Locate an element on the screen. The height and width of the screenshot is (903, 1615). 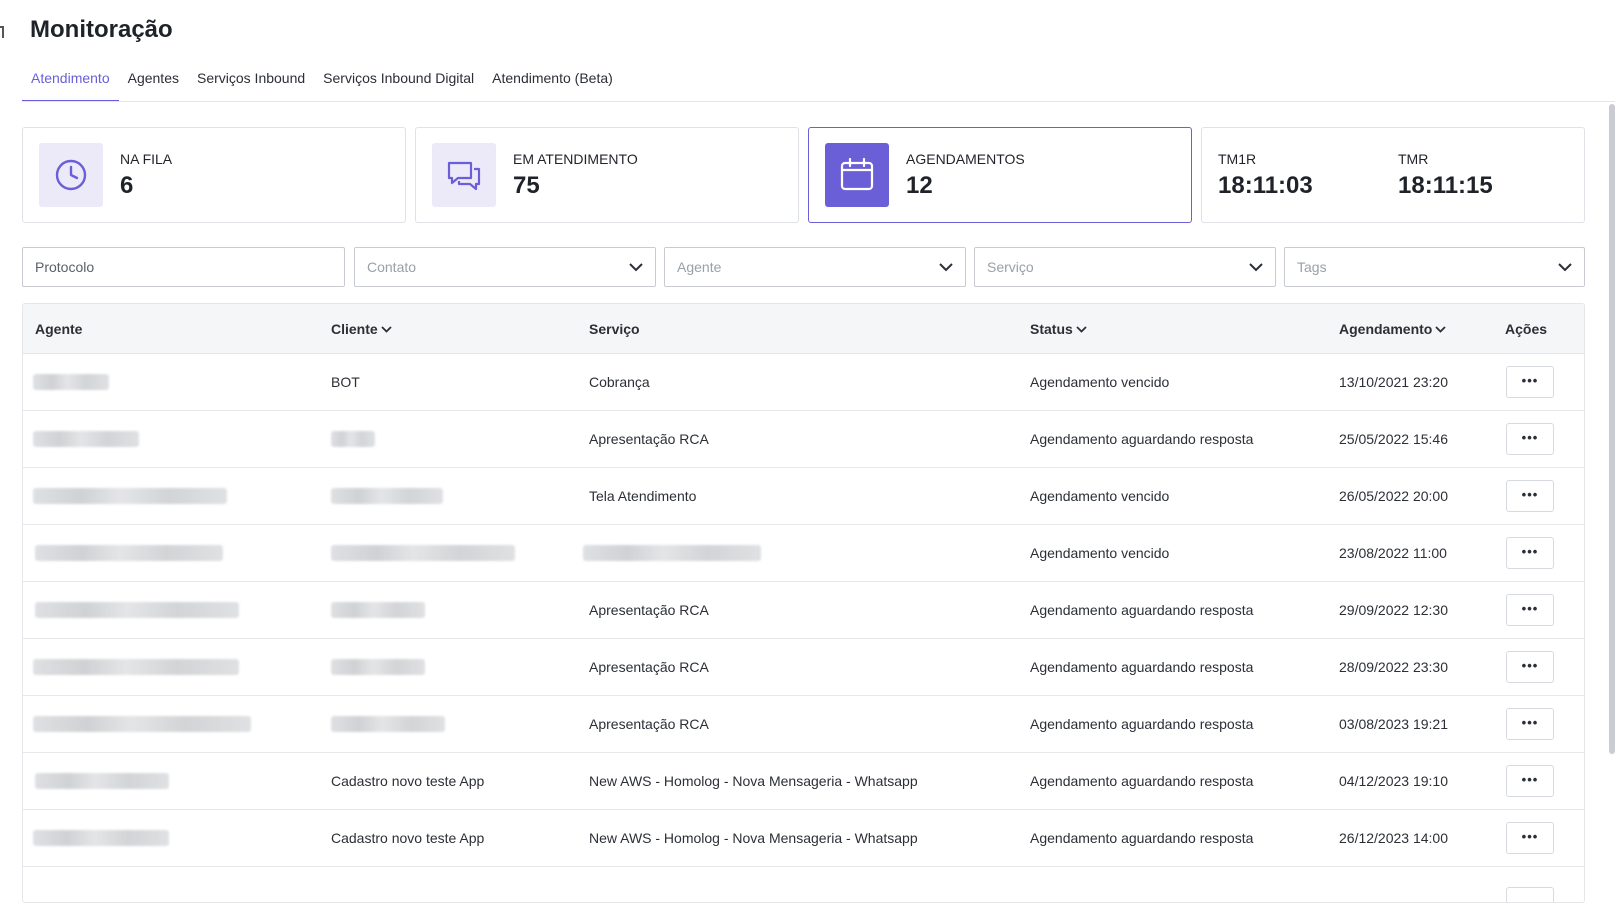
servico-placeholder: Serviço is located at coordinates (1010, 267).